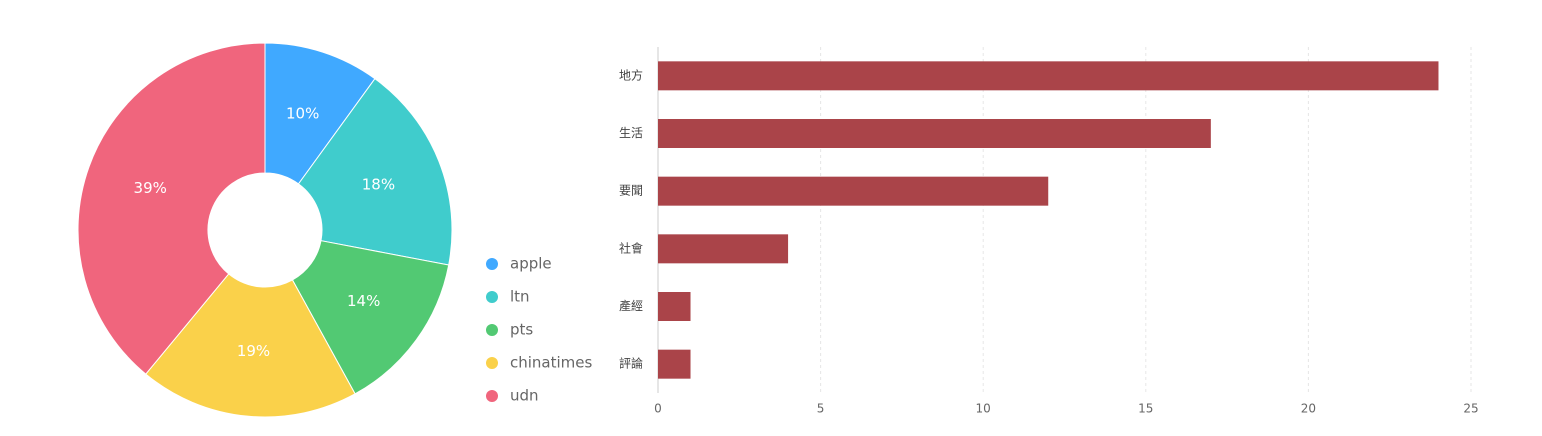  Describe the element at coordinates (631, 133) in the screenshot. I see `y-tick-label: 生活` at that location.